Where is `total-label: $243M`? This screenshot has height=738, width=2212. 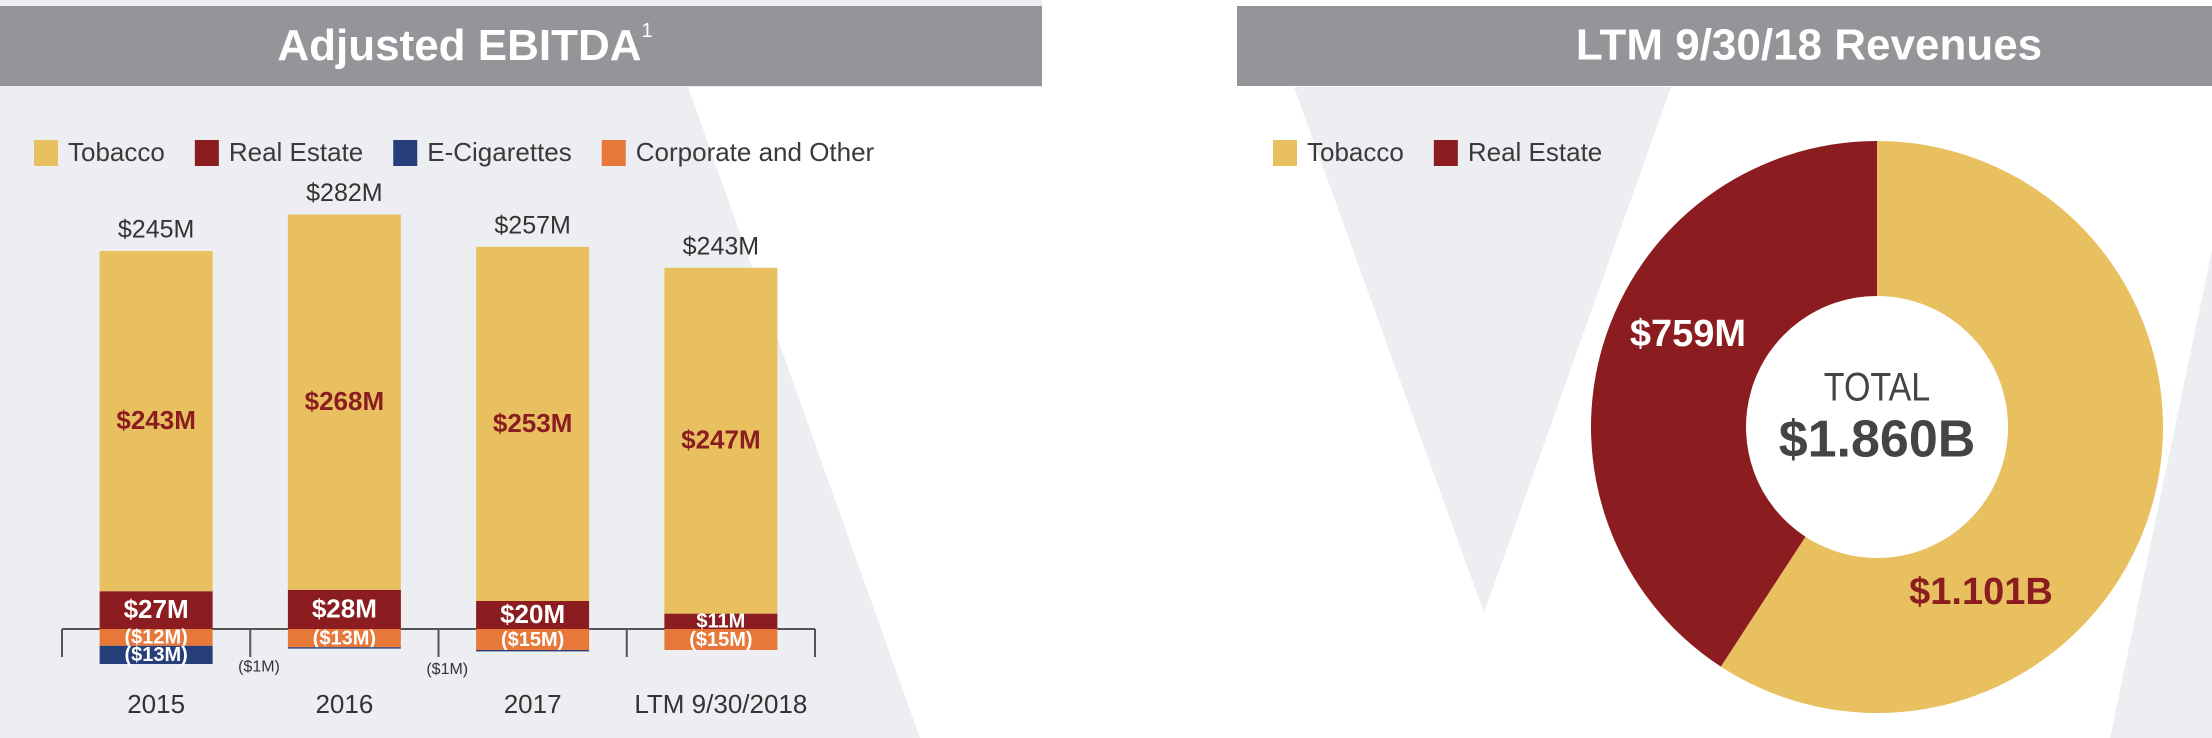 total-label: $243M is located at coordinates (721, 246).